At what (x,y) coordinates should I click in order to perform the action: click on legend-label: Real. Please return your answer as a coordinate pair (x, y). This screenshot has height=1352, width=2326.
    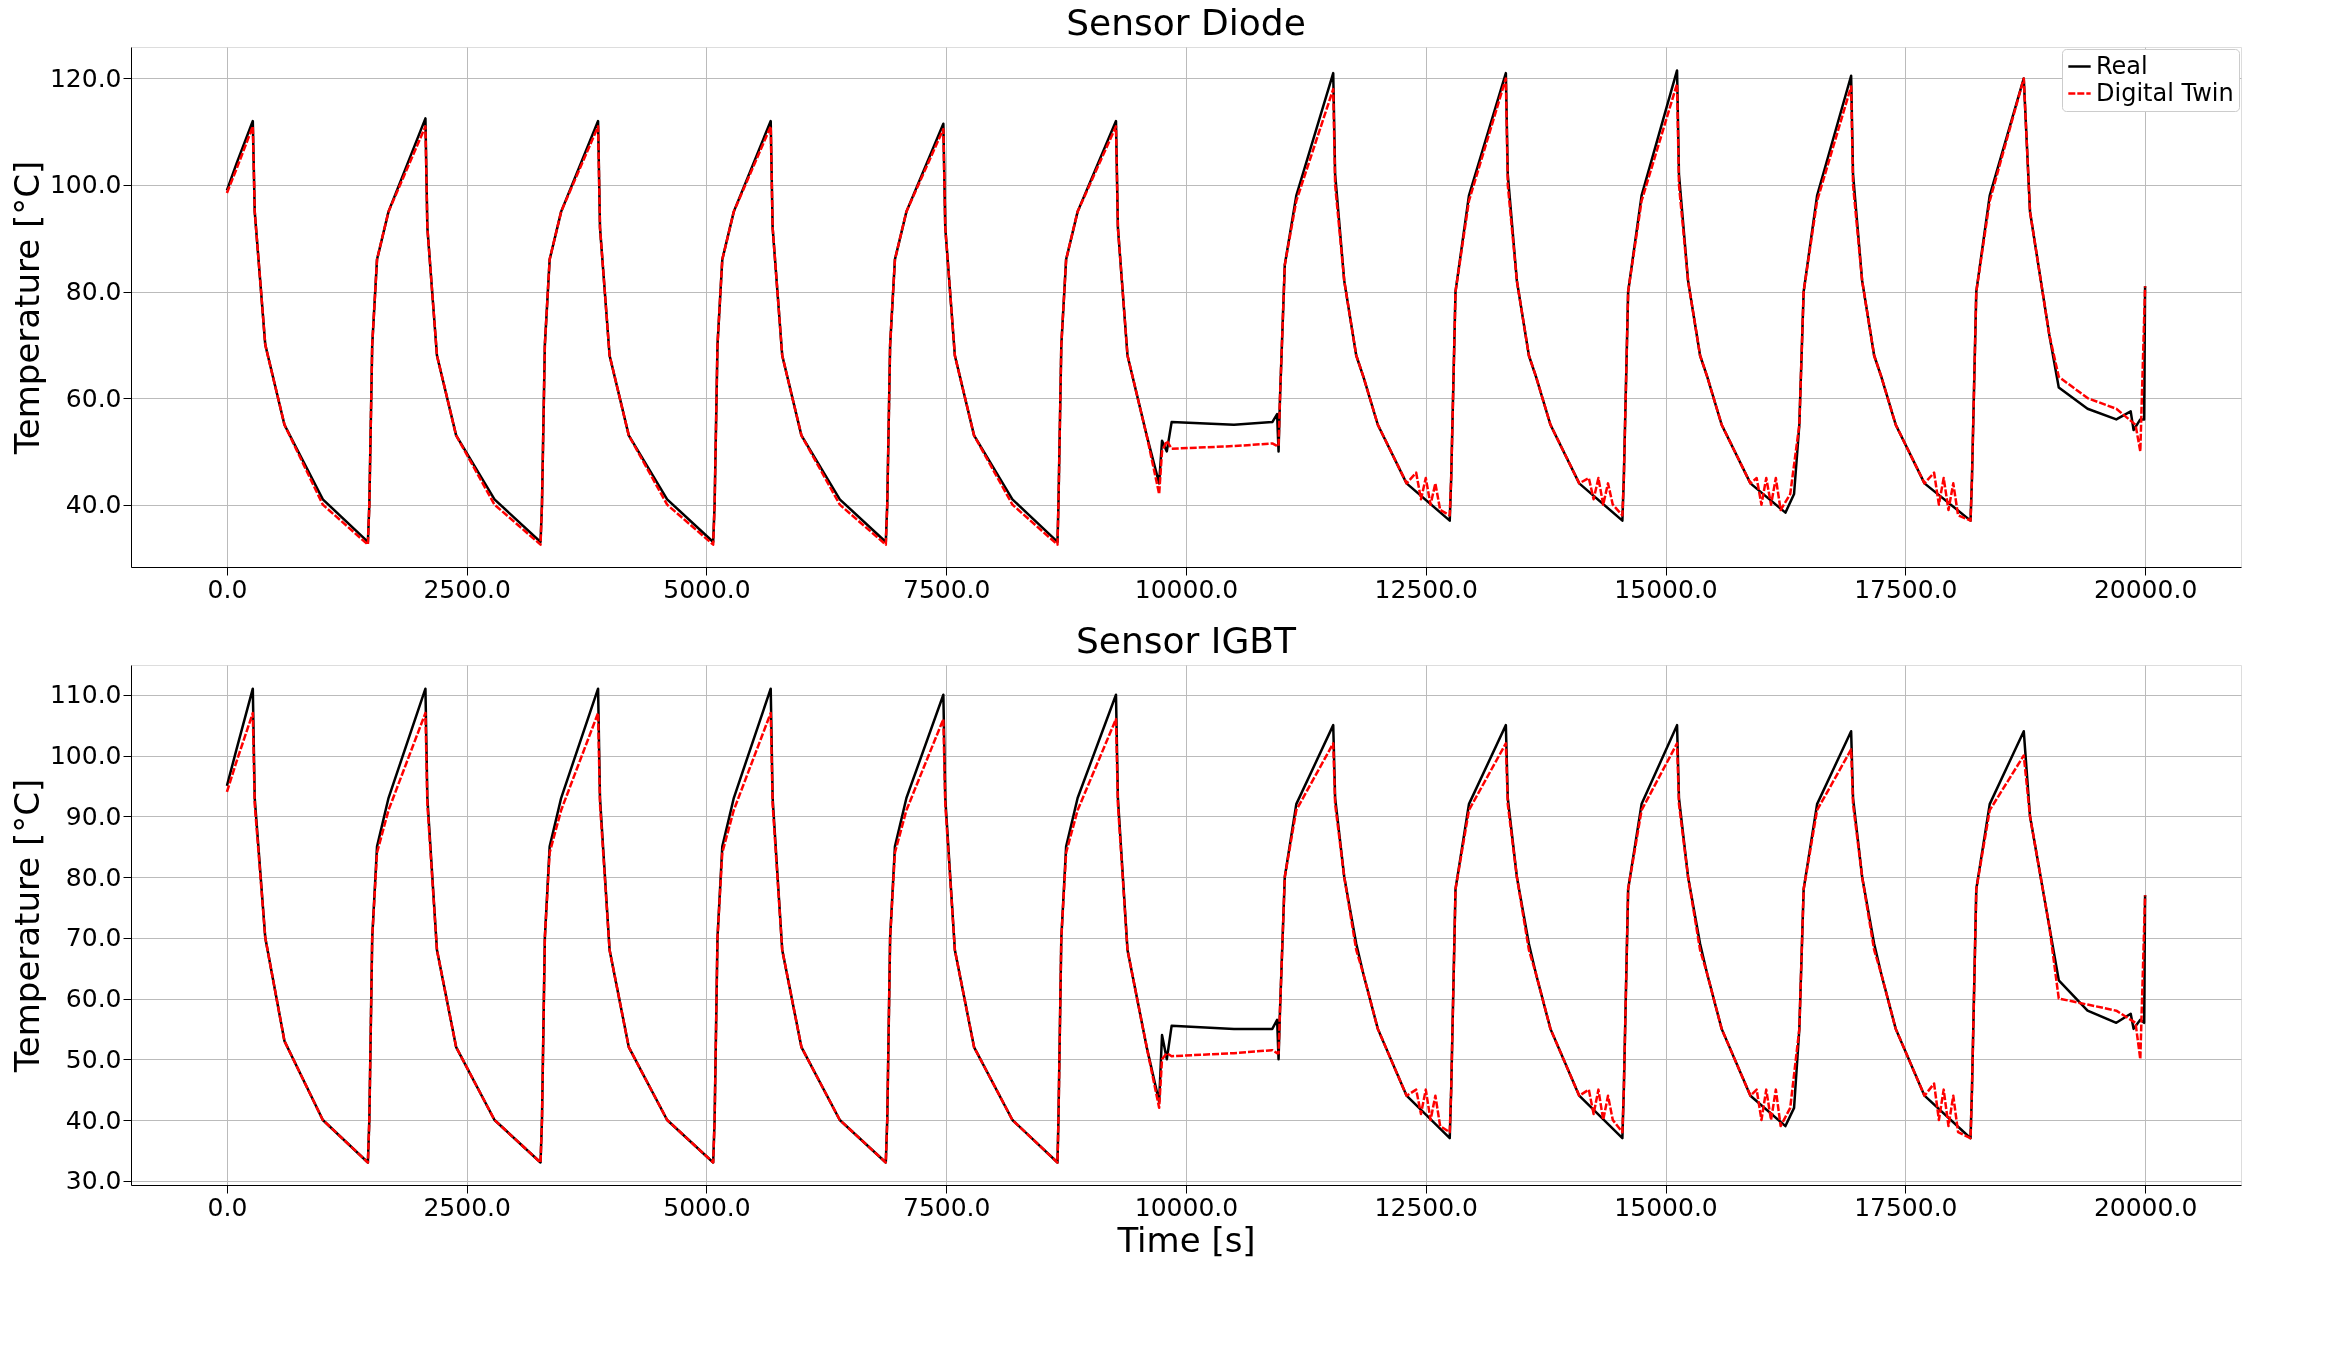
    Looking at the image, I should click on (2122, 65).